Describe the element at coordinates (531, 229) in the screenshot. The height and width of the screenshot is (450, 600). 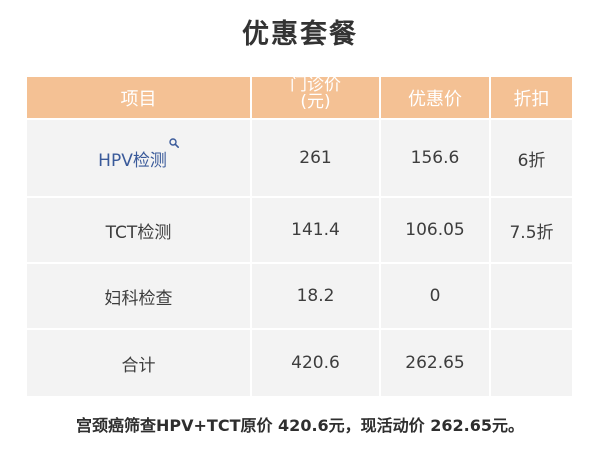
I see `discount-cell: 7.5折` at that location.